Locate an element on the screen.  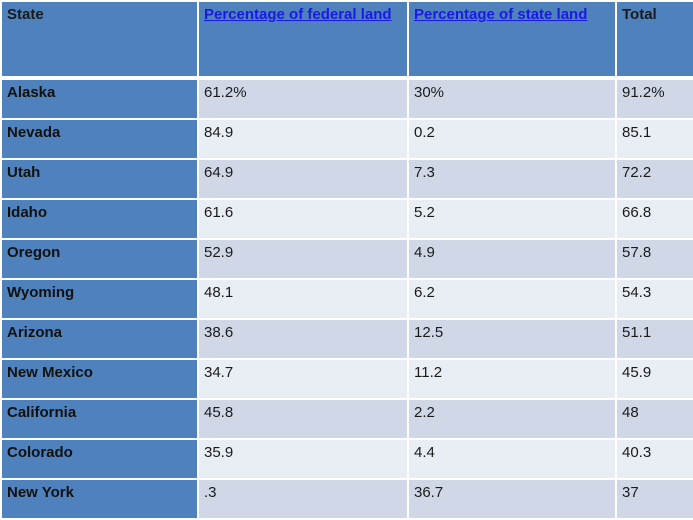
state-cell: California is located at coordinates (99, 419).